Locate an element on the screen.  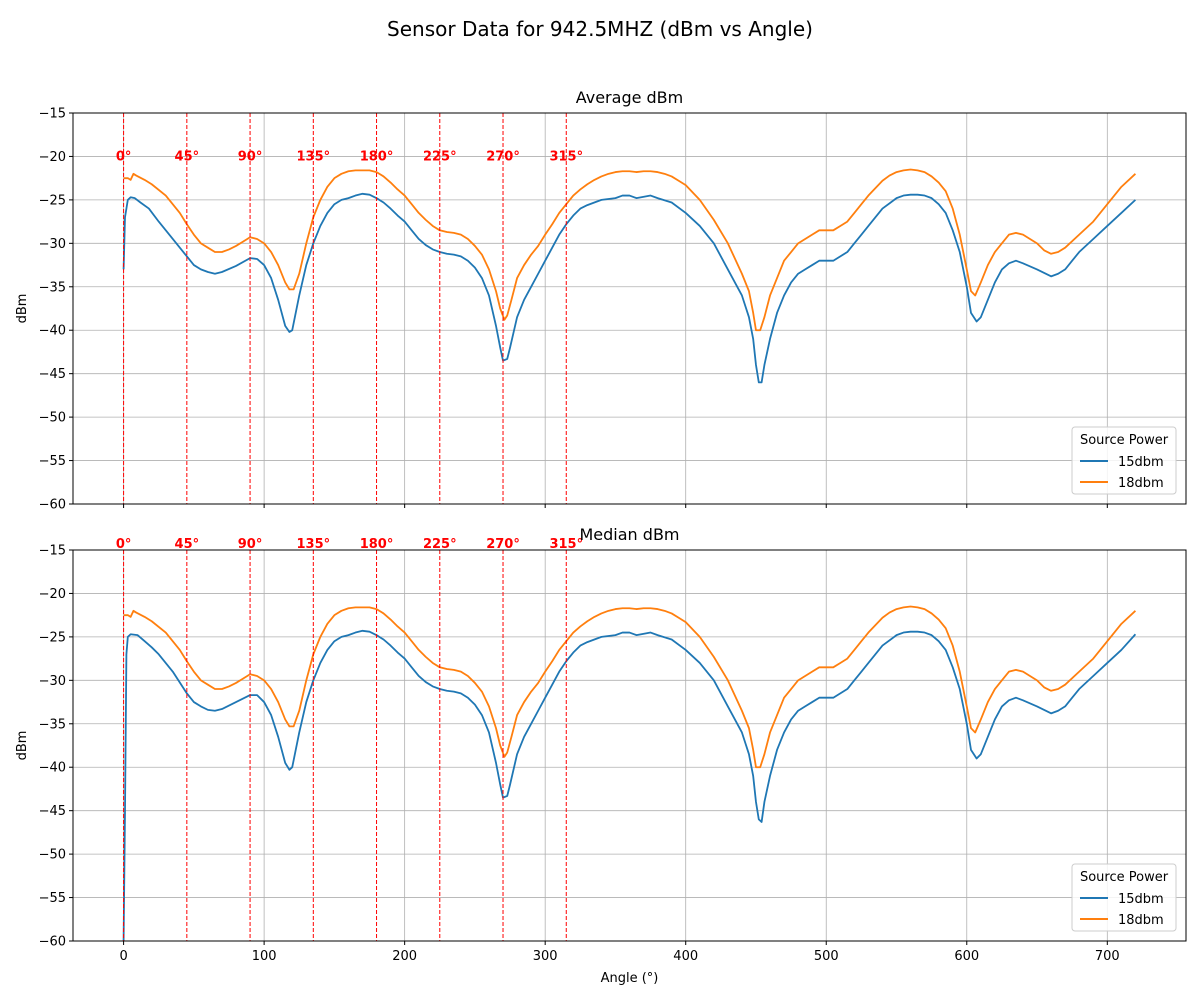
chart-title: Average dBm is located at coordinates (630, 97).